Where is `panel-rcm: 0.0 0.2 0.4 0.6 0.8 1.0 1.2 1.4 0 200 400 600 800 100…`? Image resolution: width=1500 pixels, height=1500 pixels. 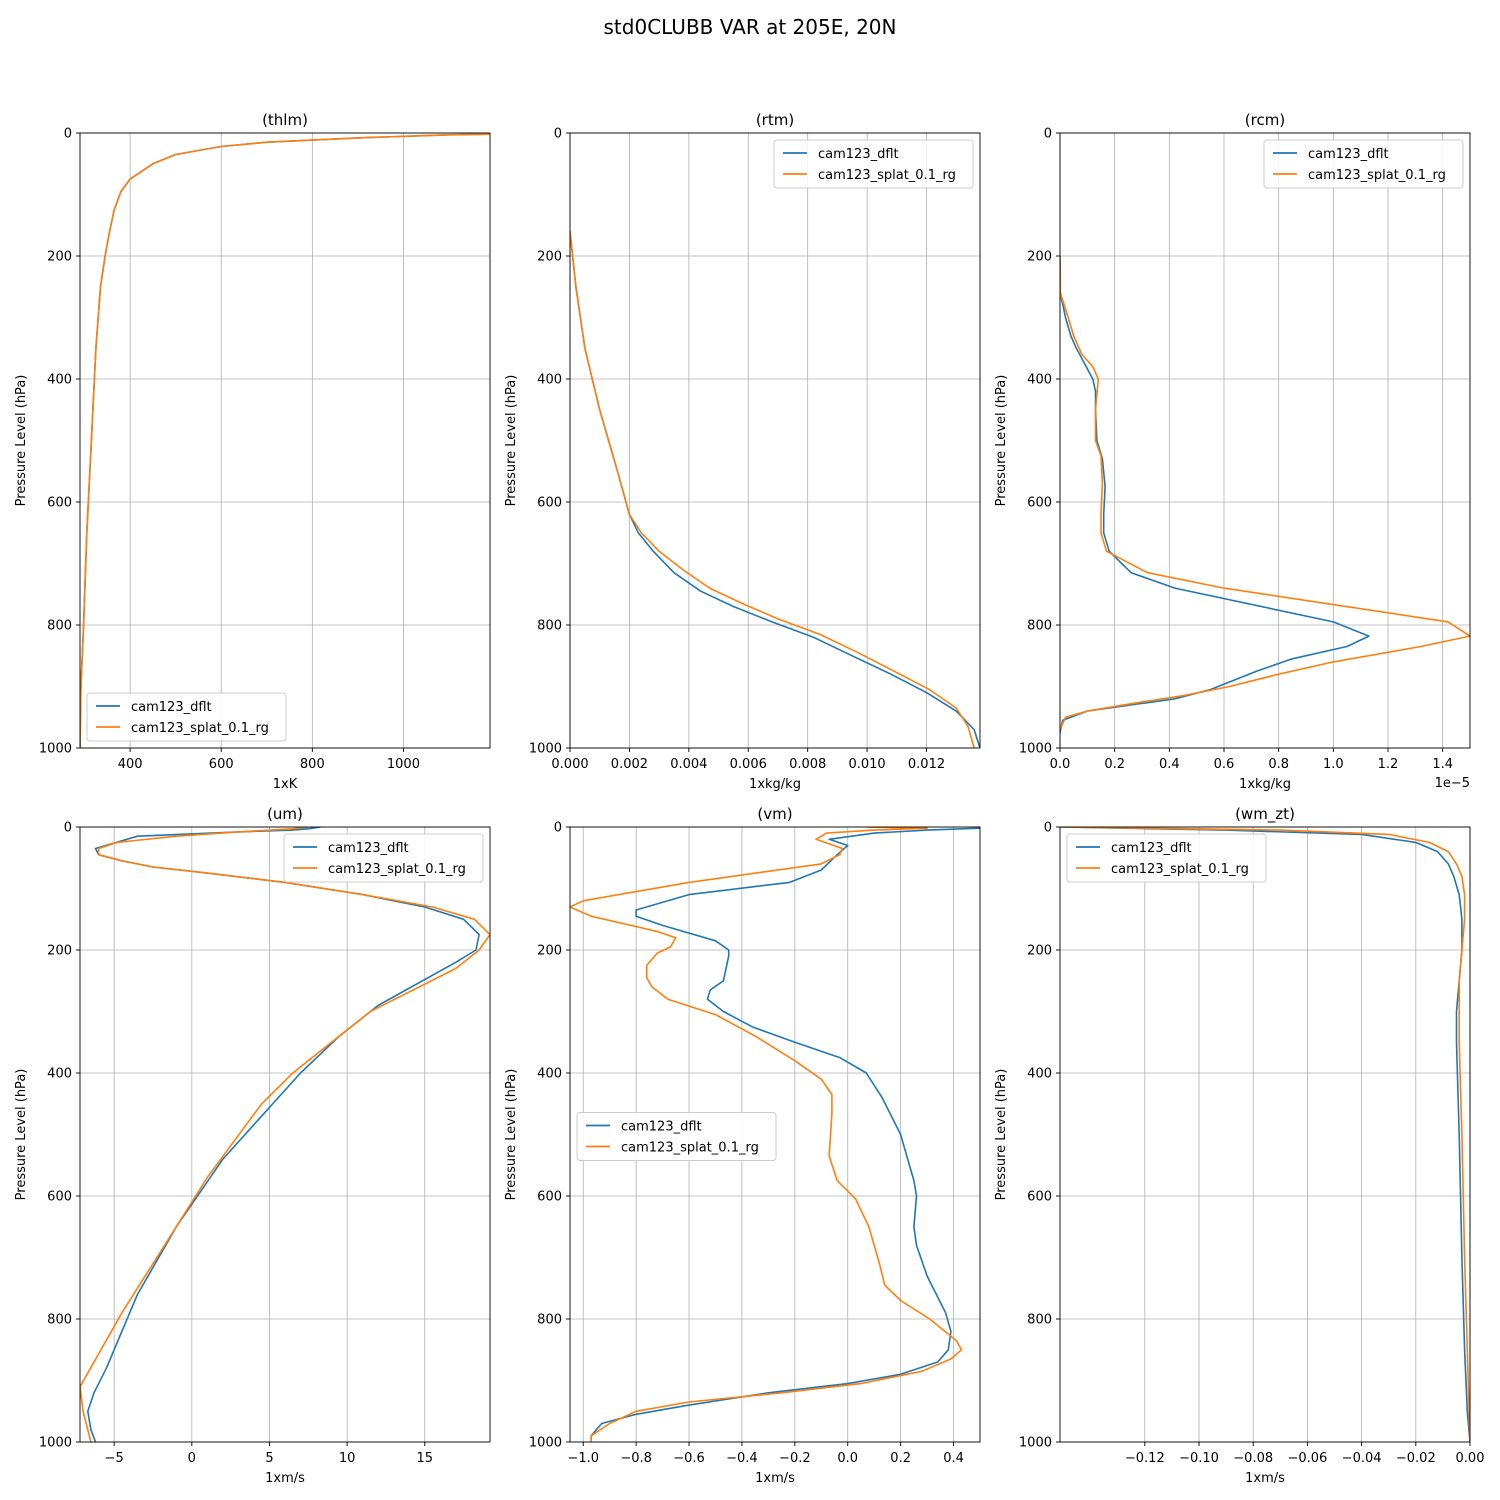
panel-rcm: 0.0 0.2 0.4 0.6 0.8 1.0 1.2 1.4 0 200 400 600 800 100… is located at coordinates (1232, 451).